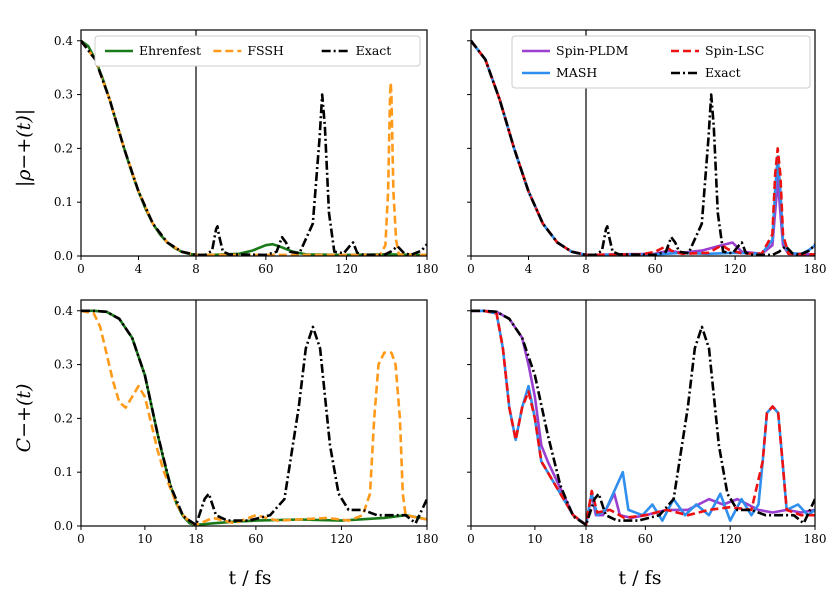 This screenshot has width=830, height=608. Describe the element at coordinates (250, 578) in the screenshot. I see `xlabel-left: t / fs` at that location.